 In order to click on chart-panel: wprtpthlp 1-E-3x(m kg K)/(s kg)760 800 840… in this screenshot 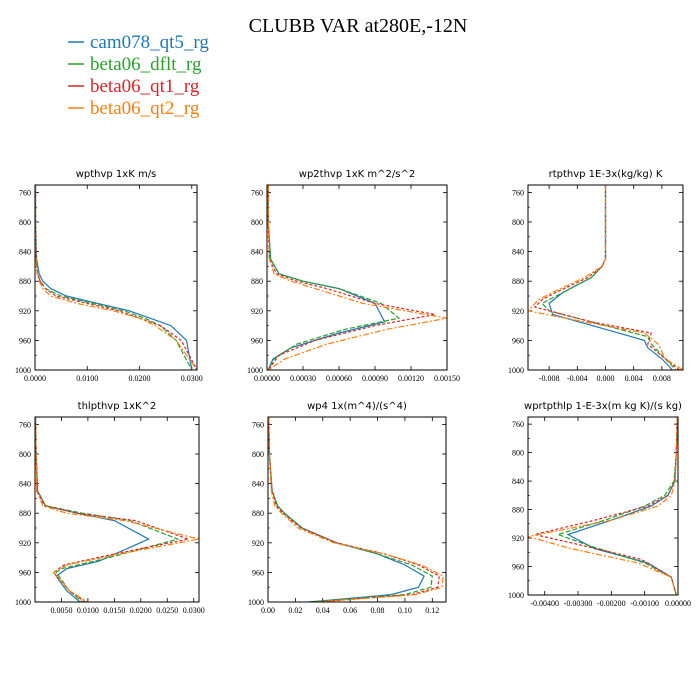, I will do `click(599, 504)`.